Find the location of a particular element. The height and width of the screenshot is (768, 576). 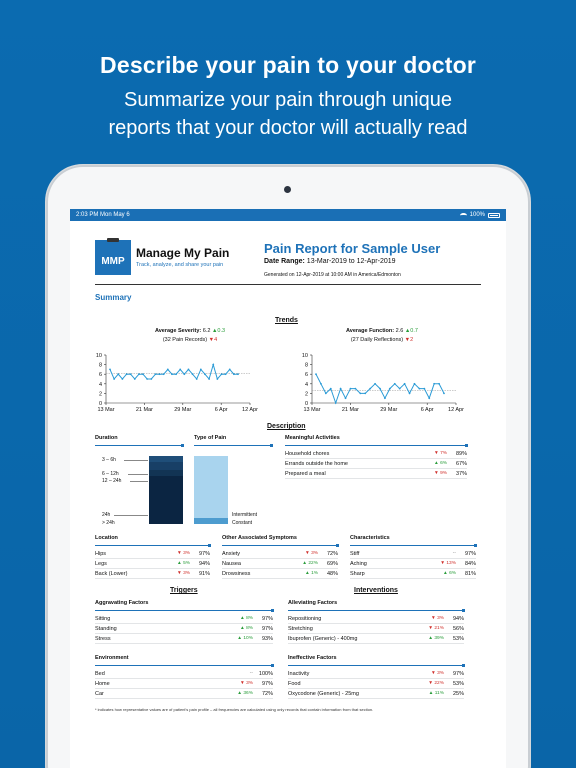

duration-seg-6-12h is located at coordinates (166, 466).